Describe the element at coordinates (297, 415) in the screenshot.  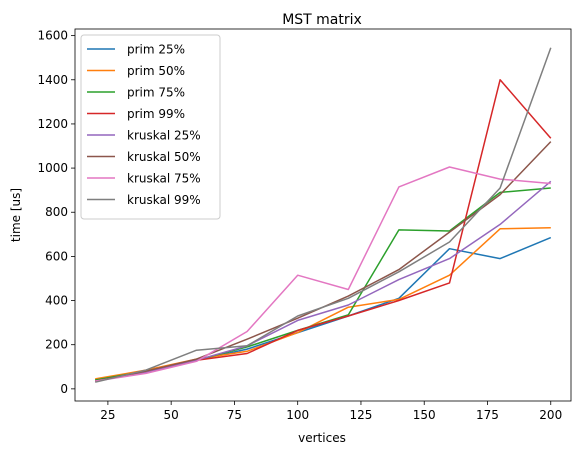
I see `x-tick-label: 100` at that location.